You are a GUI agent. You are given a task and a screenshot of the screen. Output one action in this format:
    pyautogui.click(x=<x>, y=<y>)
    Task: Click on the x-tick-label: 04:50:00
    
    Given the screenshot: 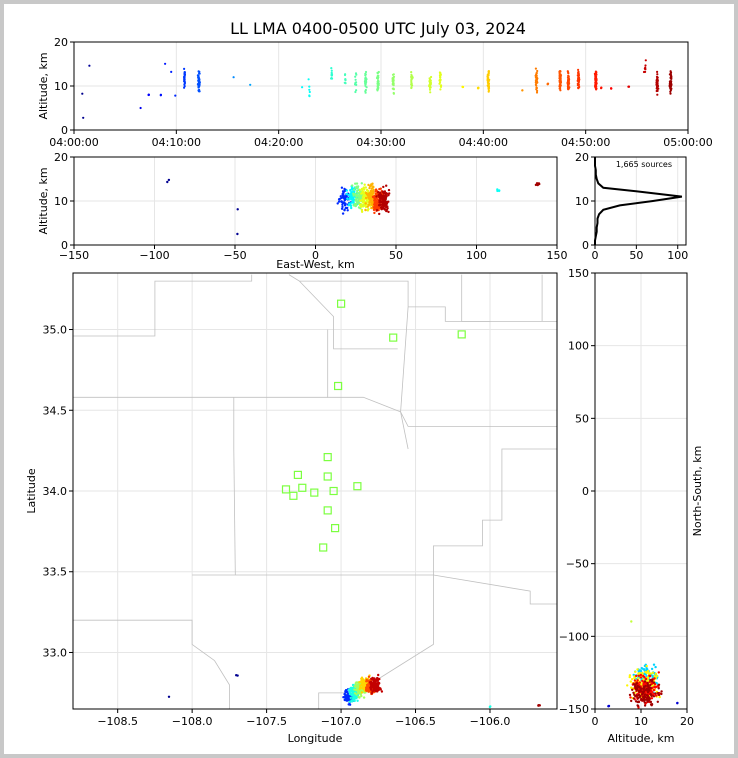 What is the action you would take?
    pyautogui.click(x=585, y=142)
    